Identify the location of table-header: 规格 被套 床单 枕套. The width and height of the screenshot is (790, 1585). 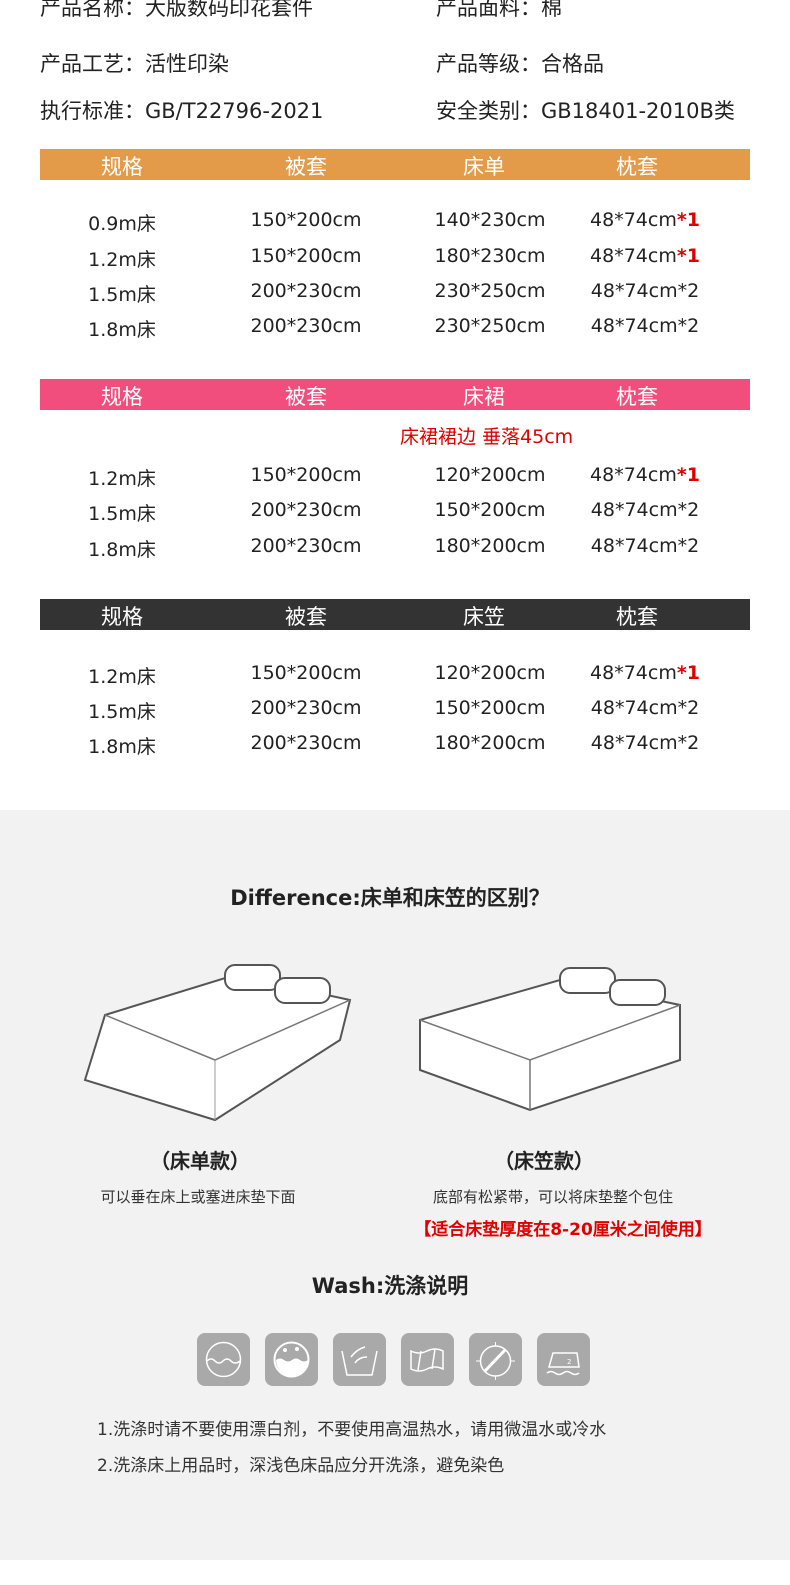
(395, 164).